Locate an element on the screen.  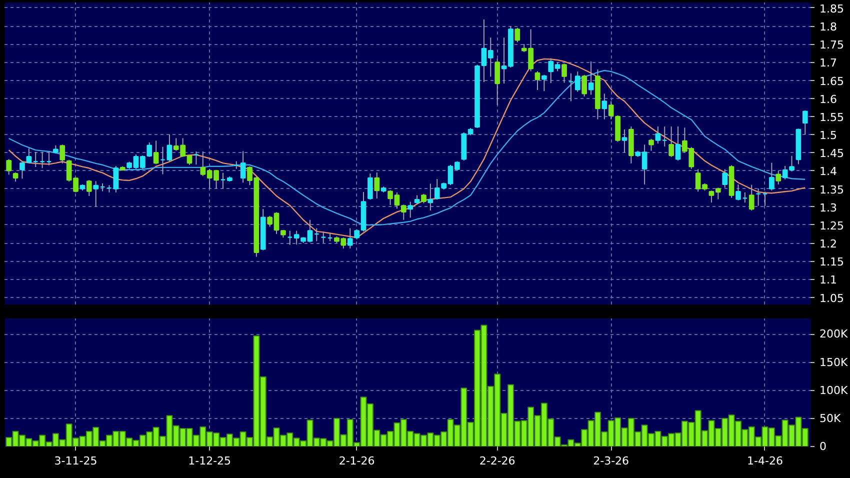
x-tick-label: 1-12-25 is located at coordinates (210, 461).